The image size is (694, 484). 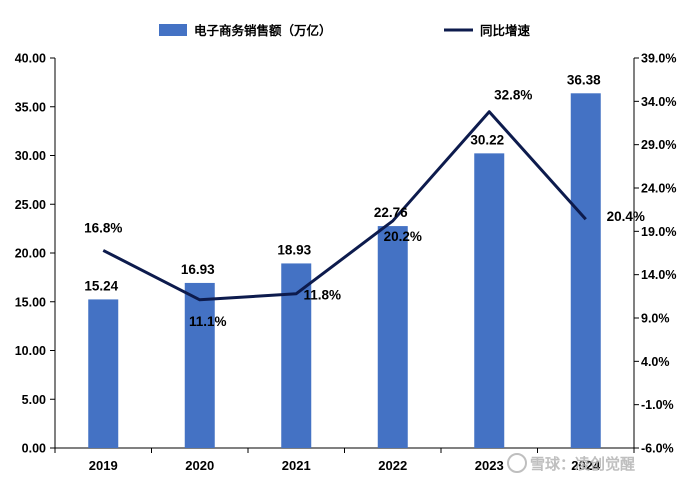 What do you see at coordinates (34, 449) in the screenshot?
I see `left-tick-label: 0.00` at bounding box center [34, 449].